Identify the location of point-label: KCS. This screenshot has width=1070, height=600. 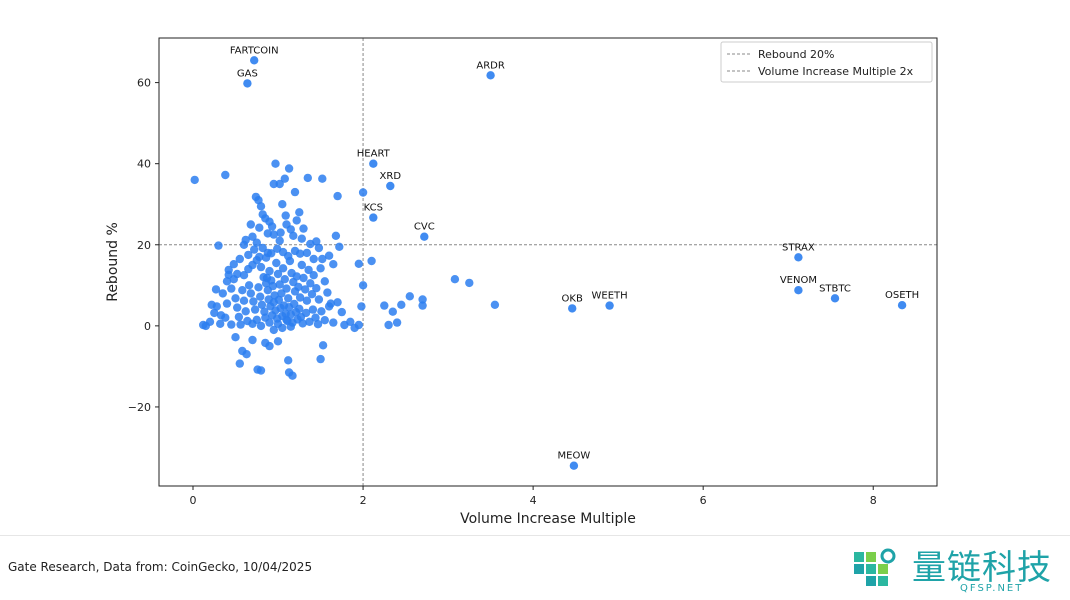
(373, 208).